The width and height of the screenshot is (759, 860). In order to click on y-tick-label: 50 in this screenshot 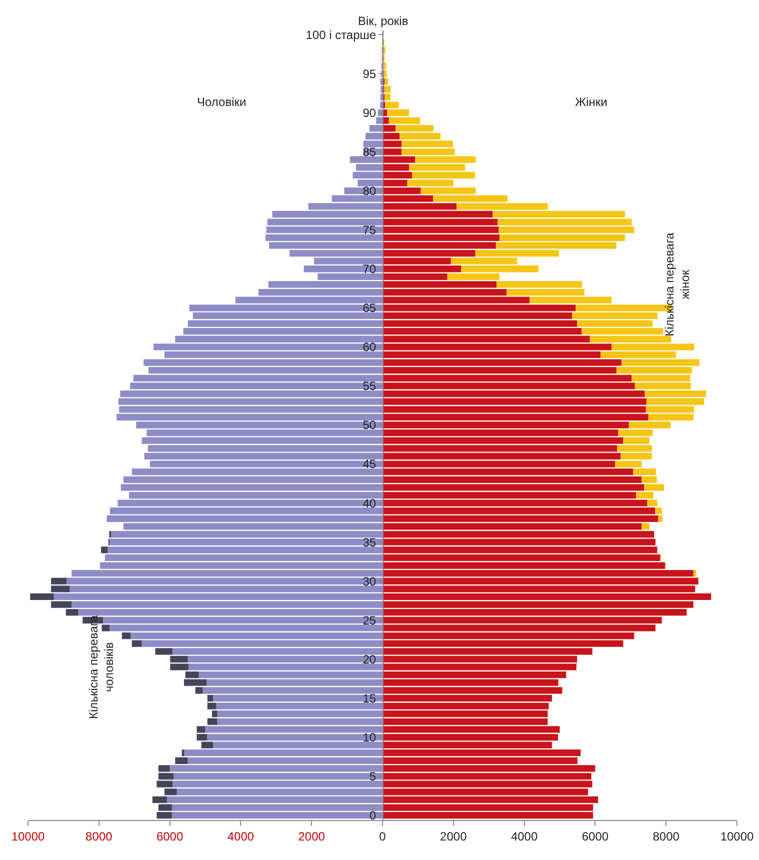, I will do `click(369, 425)`.